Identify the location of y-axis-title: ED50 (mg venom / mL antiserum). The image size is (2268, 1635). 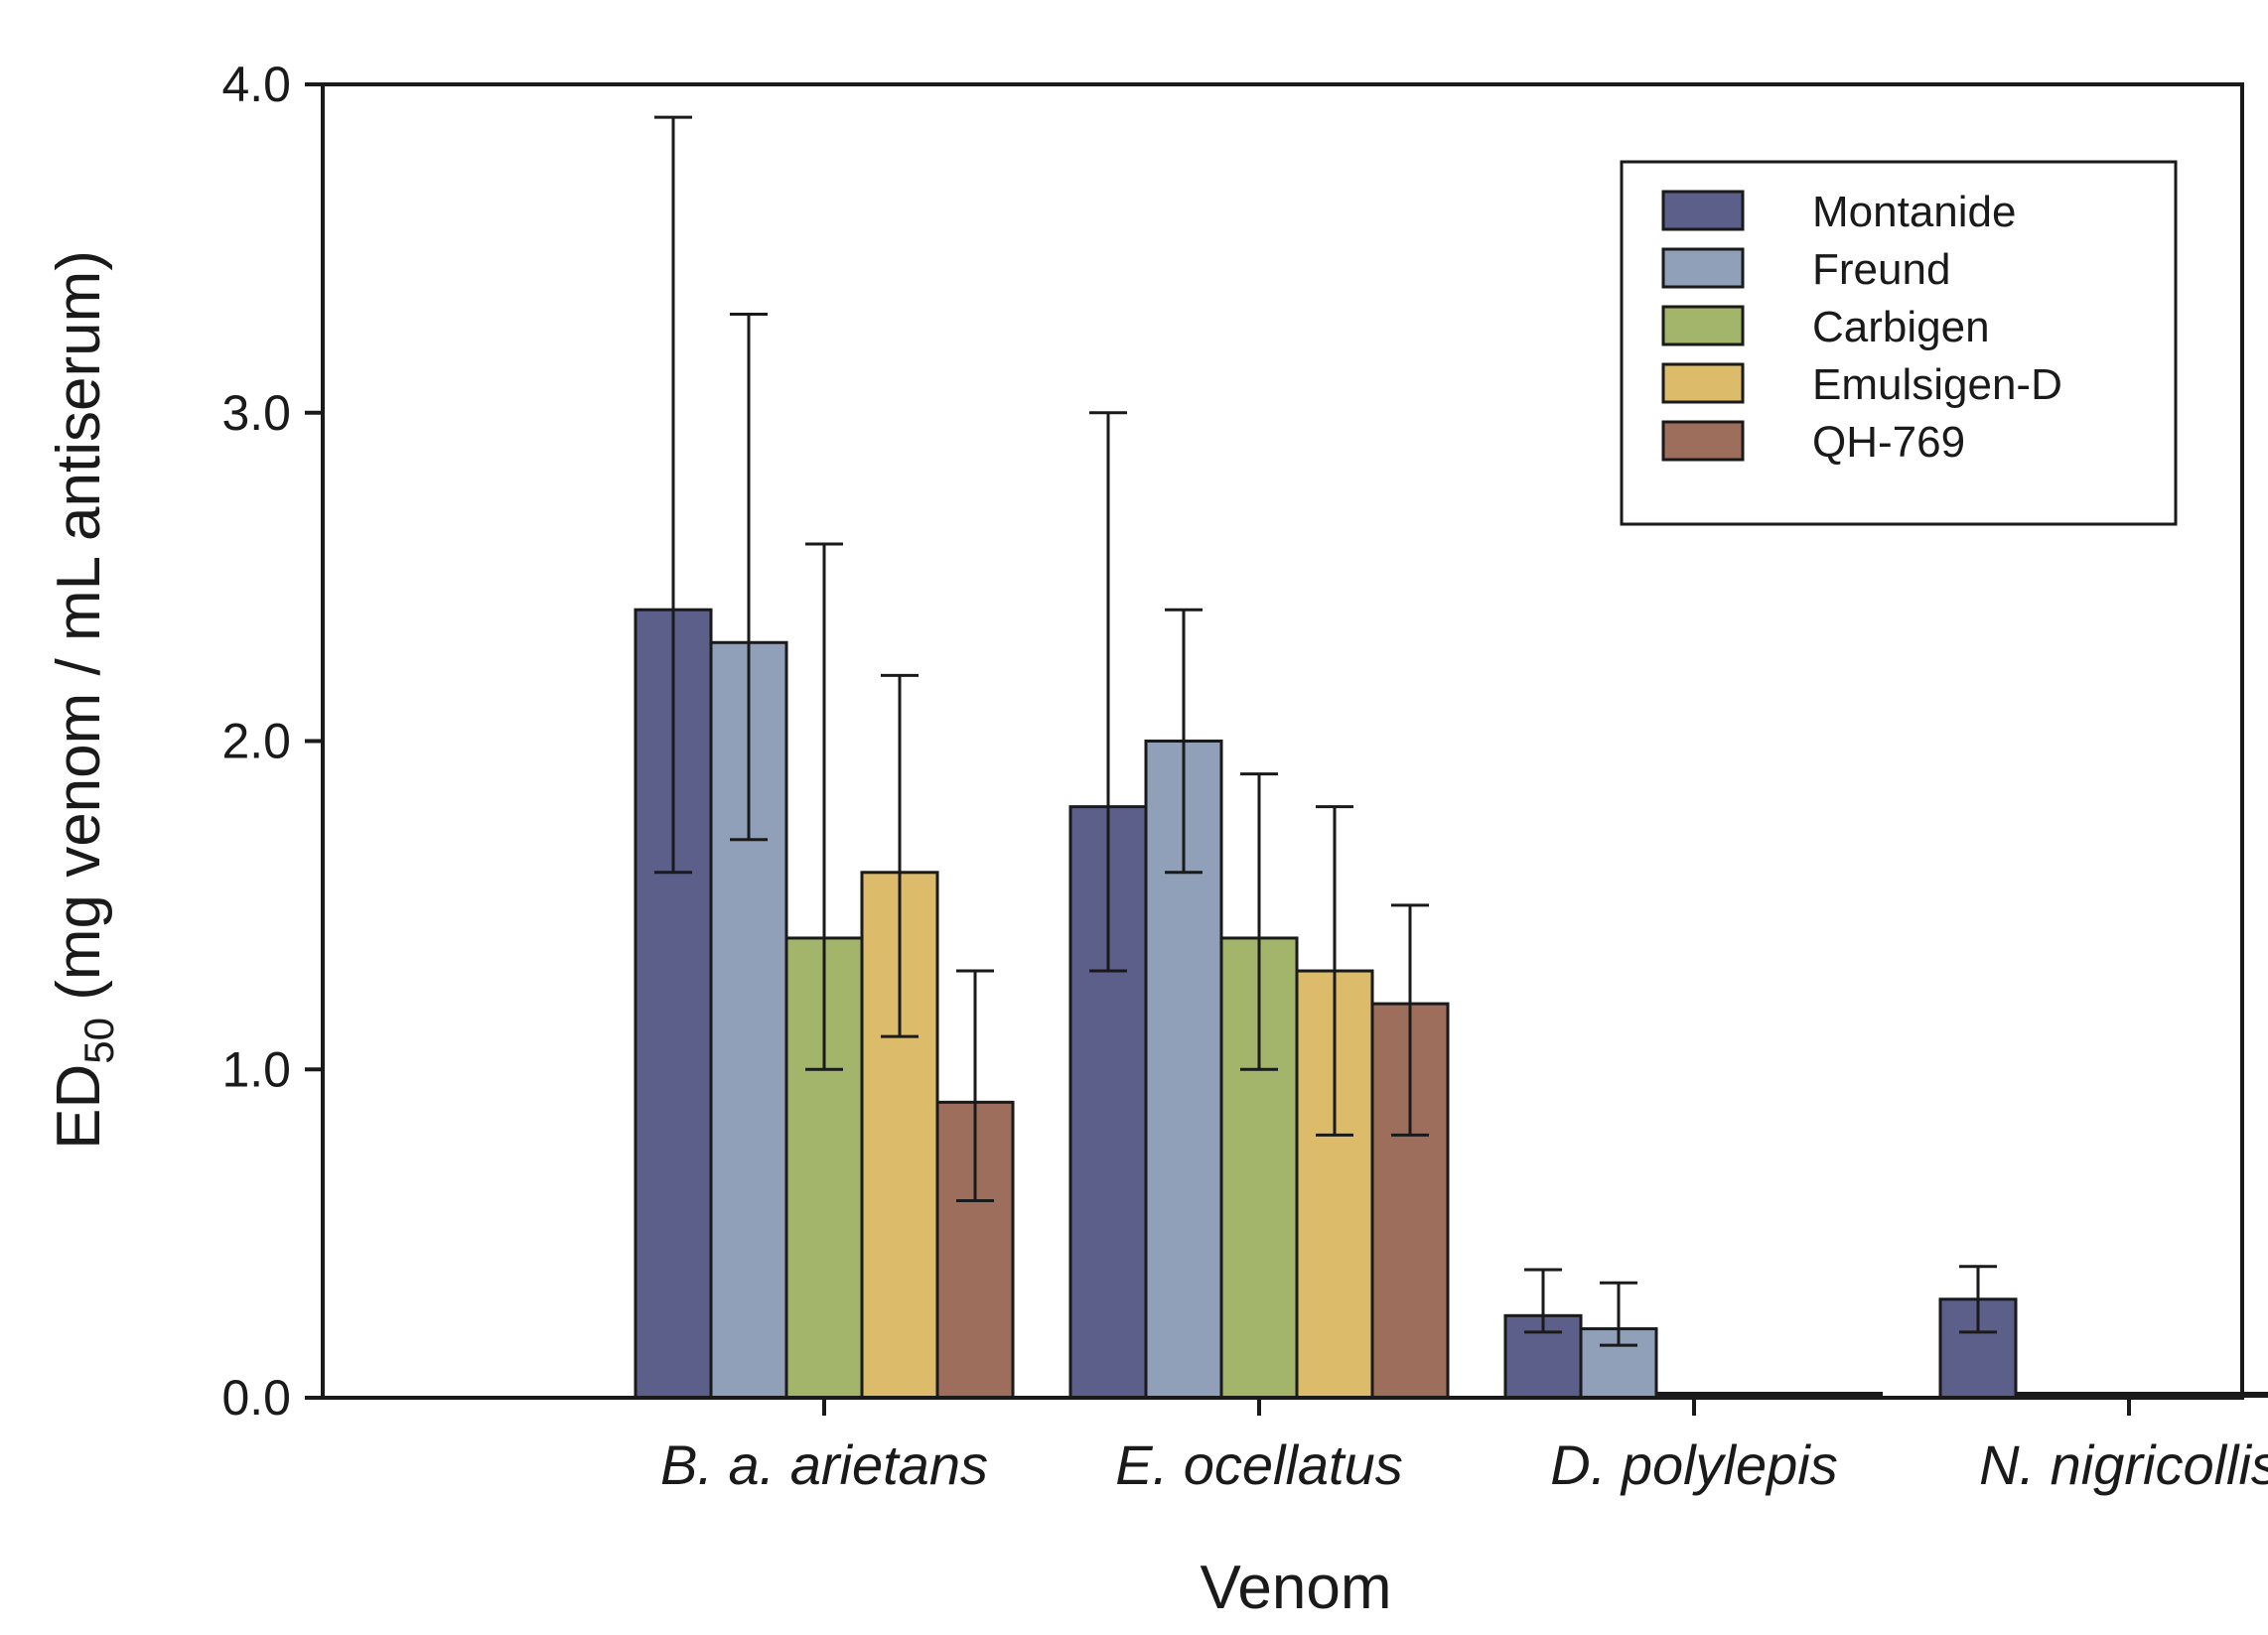
(83, 700).